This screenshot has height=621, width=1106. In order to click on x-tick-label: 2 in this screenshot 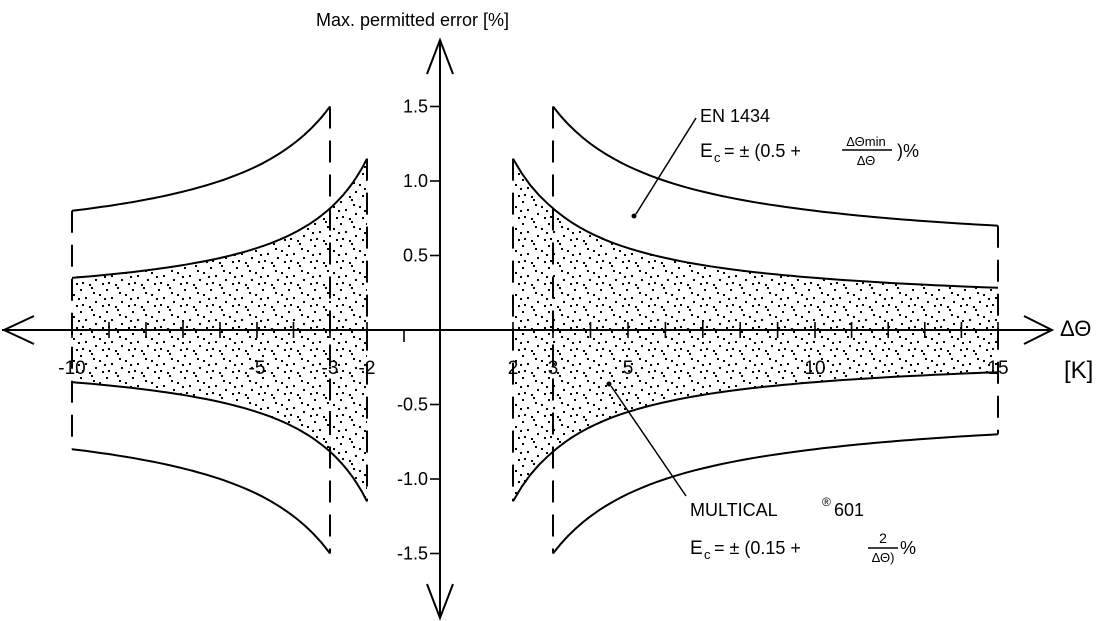, I will do `click(513, 368)`.